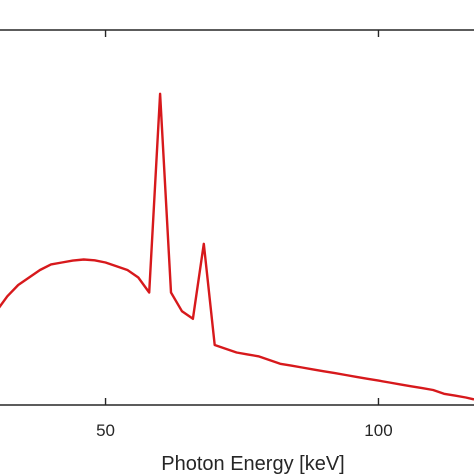  Describe the element at coordinates (105, 430) in the screenshot. I see `x-tick-label: 50` at that location.